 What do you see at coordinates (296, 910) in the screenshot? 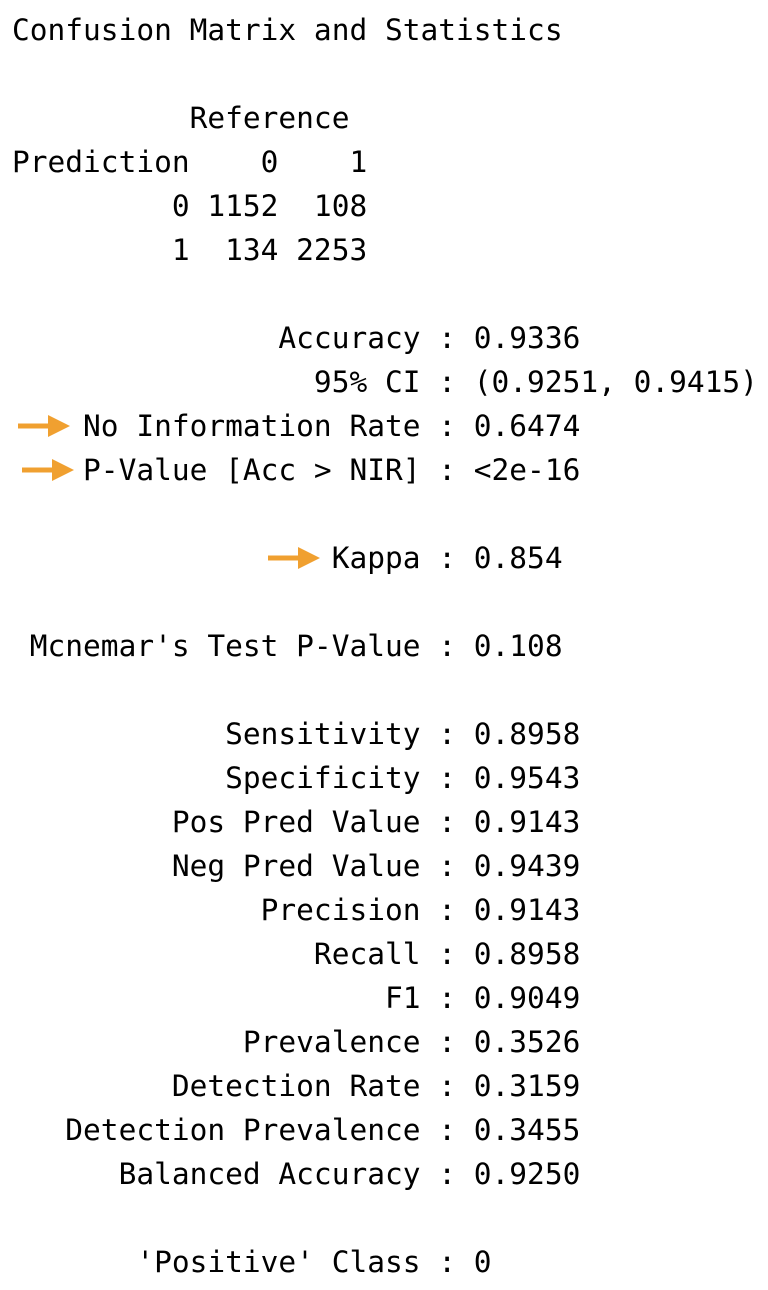
I see `stat-precision: Precision : 0.9143` at bounding box center [296, 910].